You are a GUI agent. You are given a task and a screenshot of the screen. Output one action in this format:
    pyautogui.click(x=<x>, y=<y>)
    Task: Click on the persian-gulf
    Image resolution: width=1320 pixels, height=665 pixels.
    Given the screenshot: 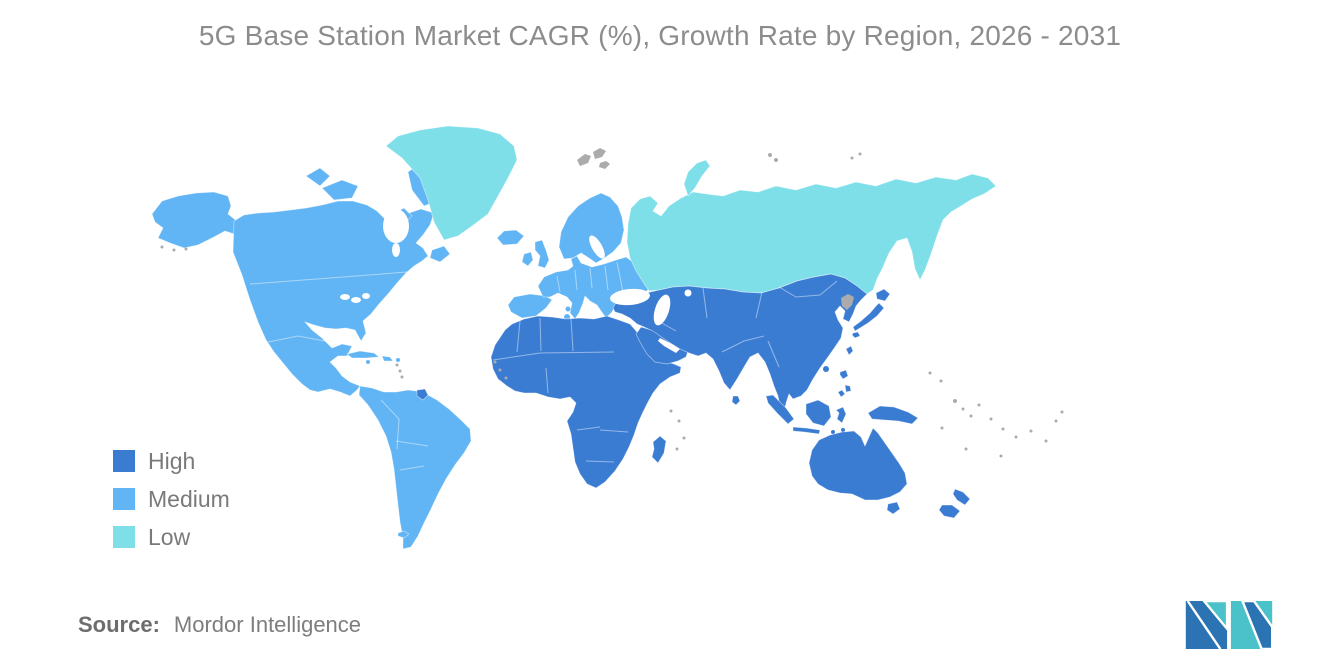 What is the action you would take?
    pyautogui.click(x=669, y=345)
    